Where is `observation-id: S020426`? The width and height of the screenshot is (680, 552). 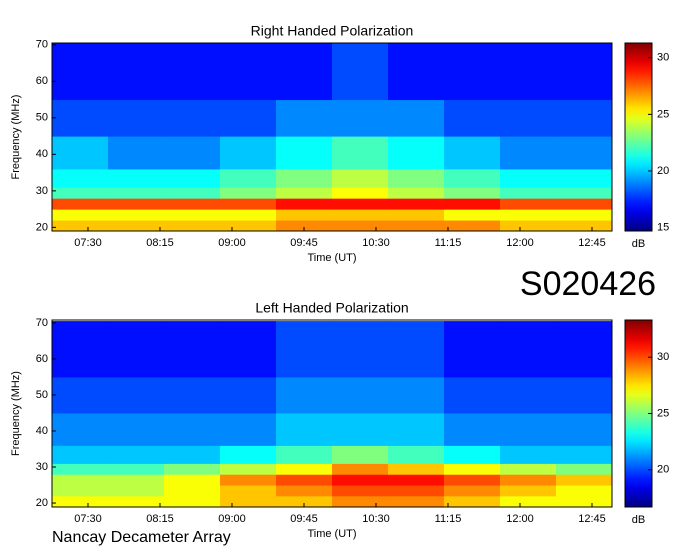 observation-id: S020426 is located at coordinates (588, 284).